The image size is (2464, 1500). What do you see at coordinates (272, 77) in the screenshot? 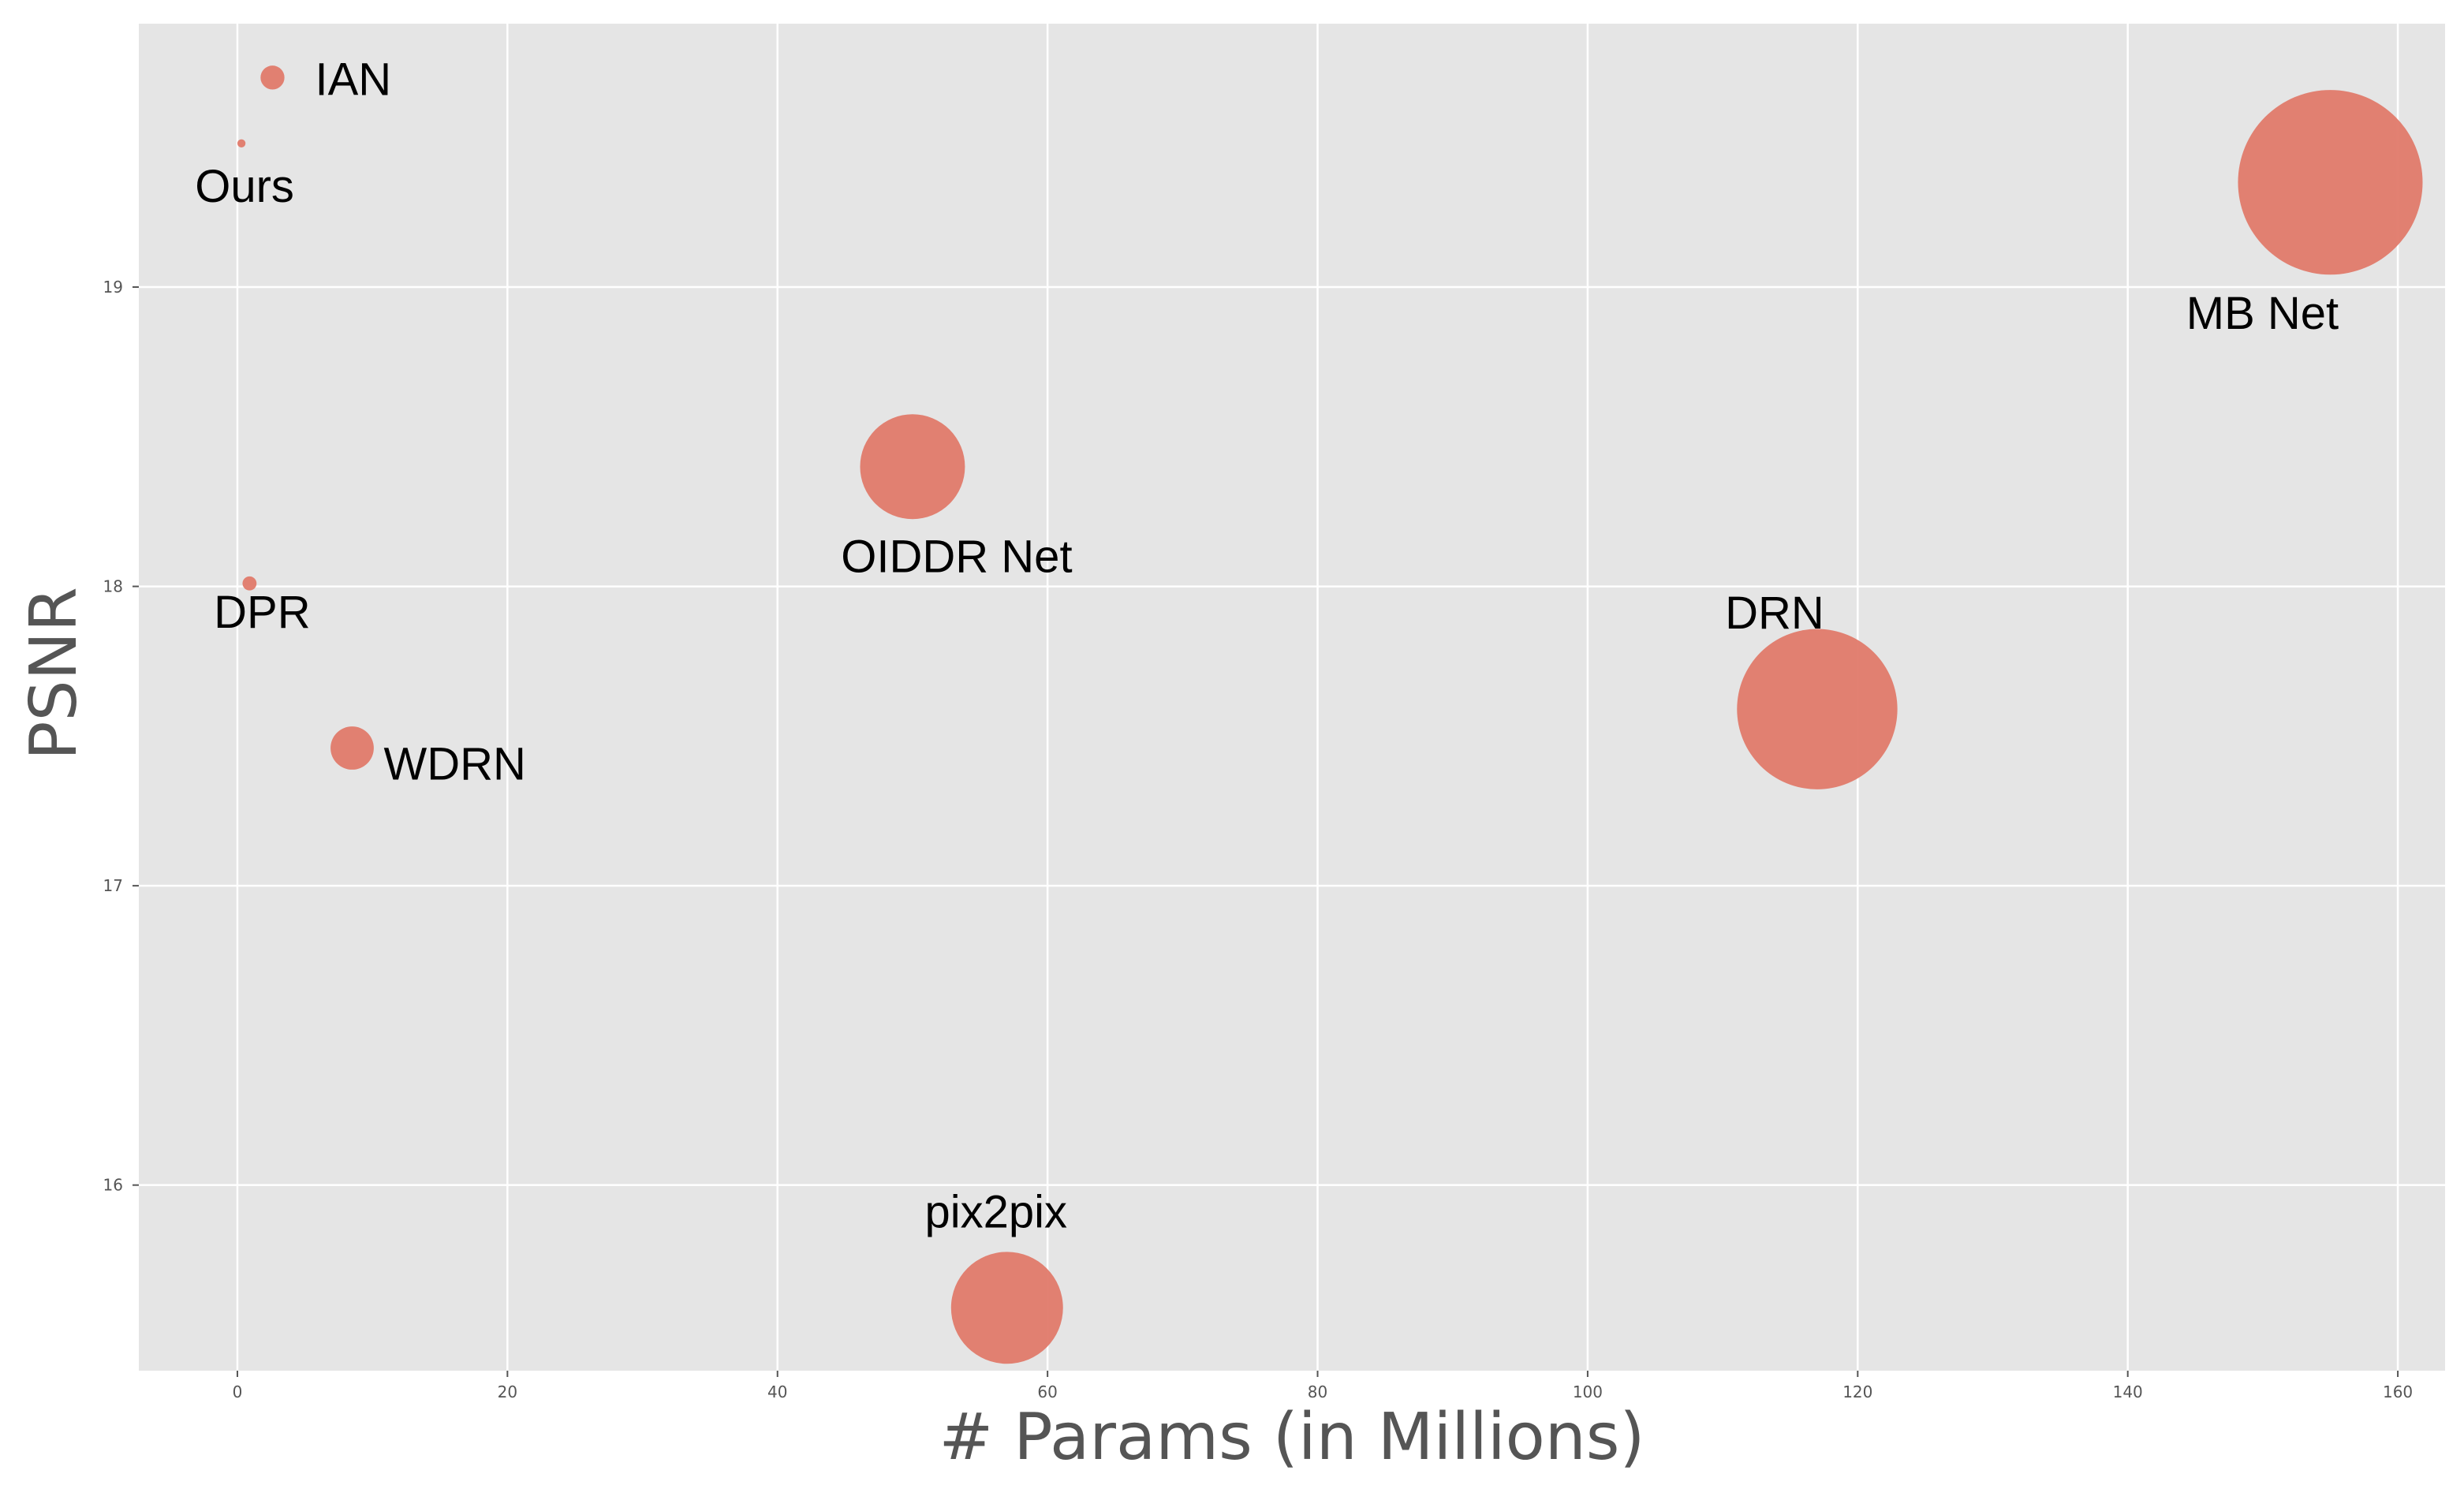
I see `point-ian` at bounding box center [272, 77].